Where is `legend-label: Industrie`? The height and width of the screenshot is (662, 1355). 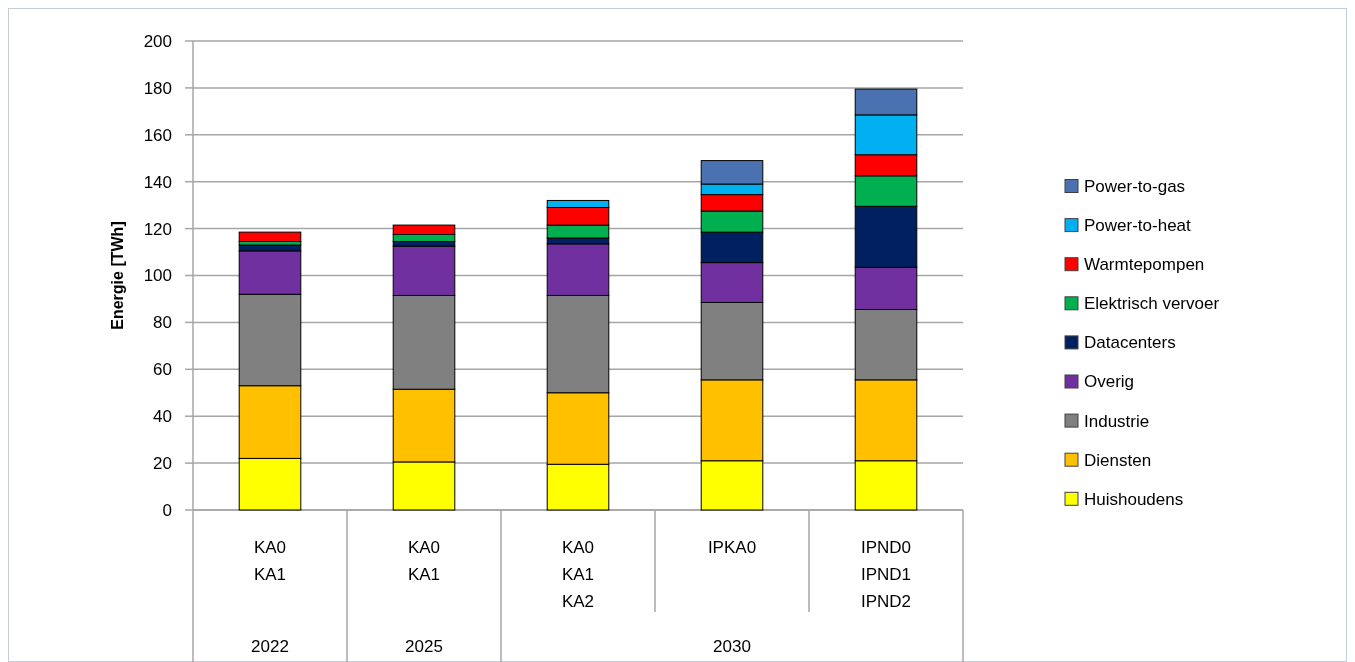
legend-label: Industrie is located at coordinates (1117, 421).